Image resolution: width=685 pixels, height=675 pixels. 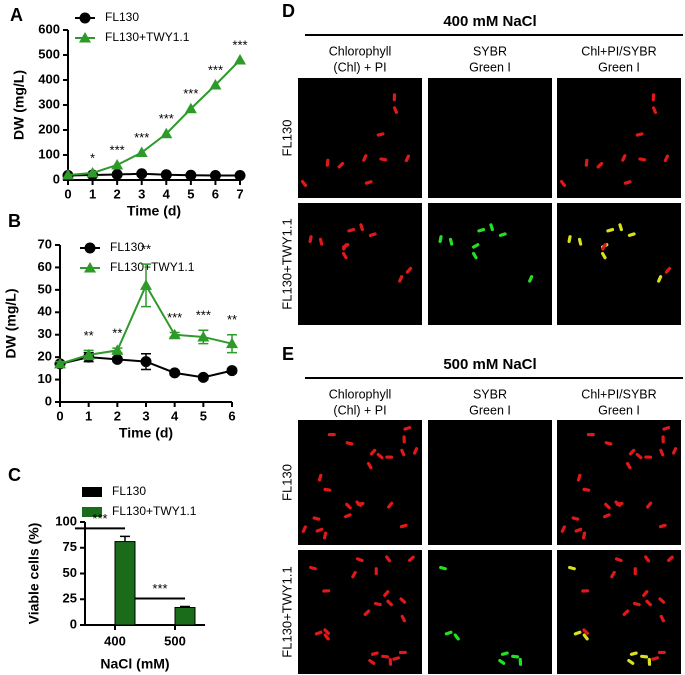 I want to click on column-header: Green I, so click(x=619, y=67).